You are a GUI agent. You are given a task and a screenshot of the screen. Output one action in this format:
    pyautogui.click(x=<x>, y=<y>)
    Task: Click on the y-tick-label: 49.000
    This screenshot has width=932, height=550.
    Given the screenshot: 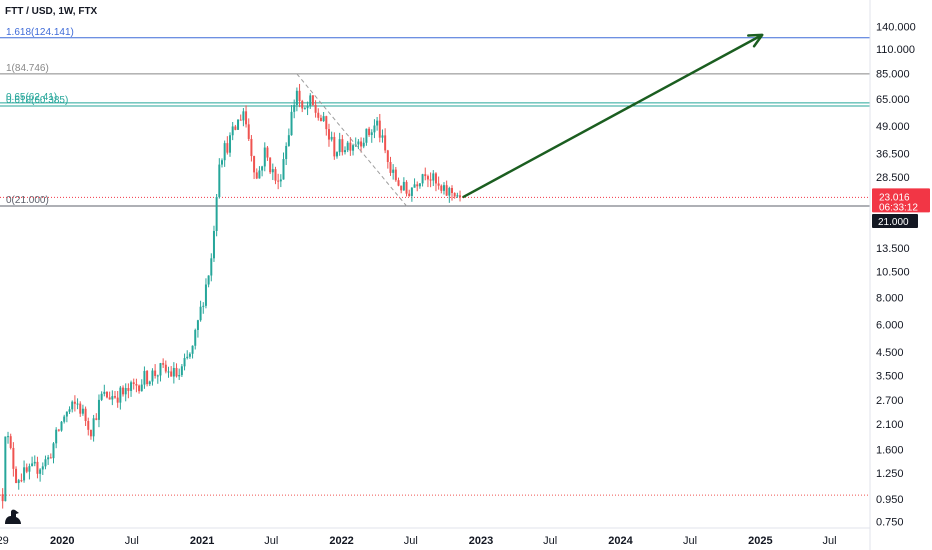 What is the action you would take?
    pyautogui.click(x=893, y=127)
    